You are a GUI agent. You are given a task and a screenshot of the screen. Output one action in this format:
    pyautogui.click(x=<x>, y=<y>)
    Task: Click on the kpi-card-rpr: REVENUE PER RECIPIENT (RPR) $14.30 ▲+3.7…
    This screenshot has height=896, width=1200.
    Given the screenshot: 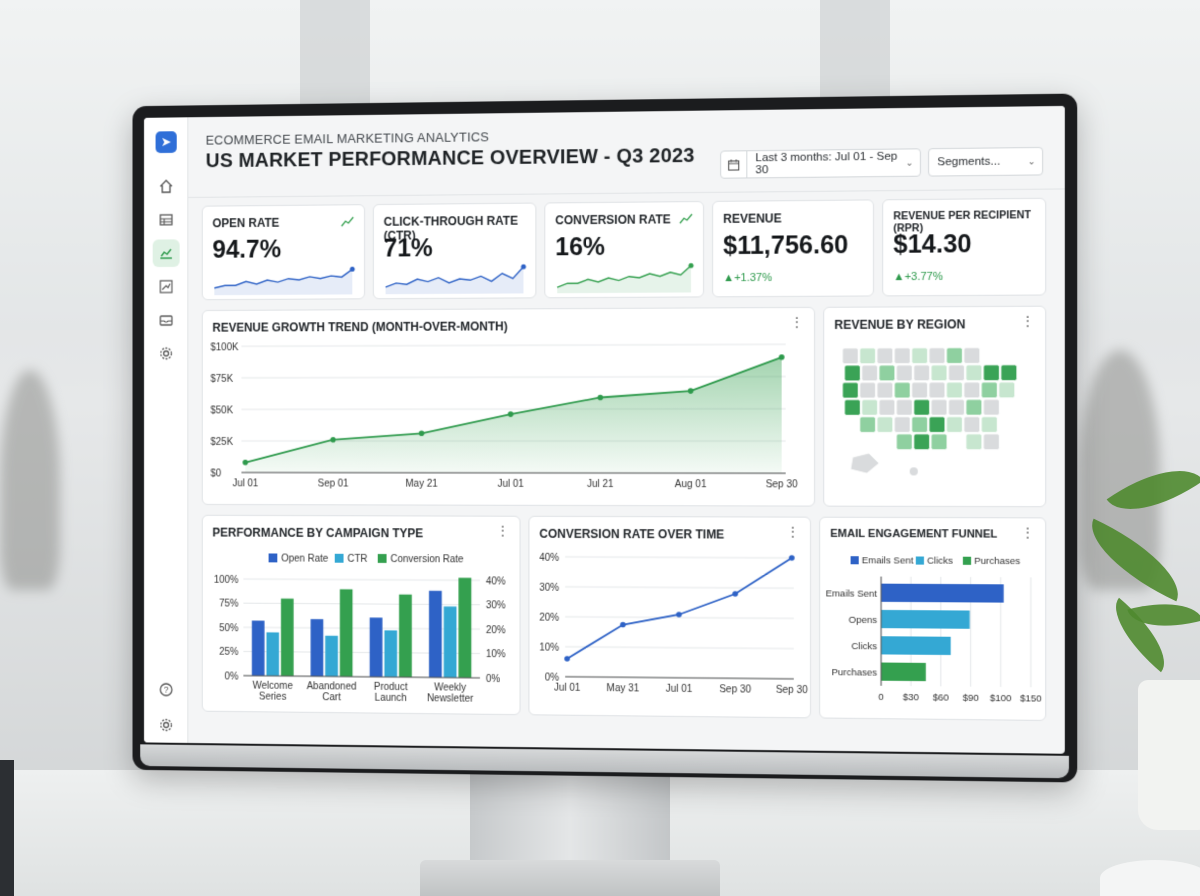 What is the action you would take?
    pyautogui.click(x=964, y=247)
    